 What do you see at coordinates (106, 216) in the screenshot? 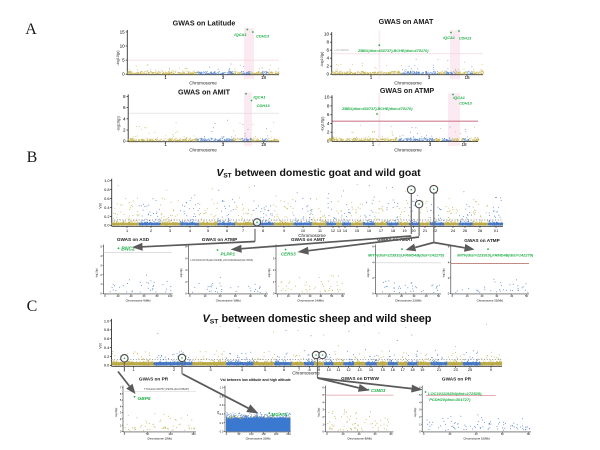
I see `svg-text: 0.2` at bounding box center [106, 216].